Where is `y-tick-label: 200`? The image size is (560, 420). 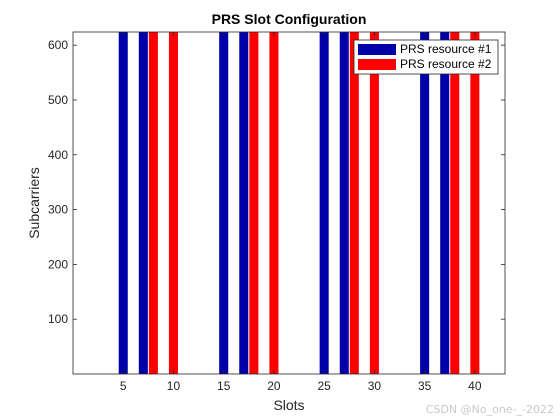
y-tick-label: 200 is located at coordinates (58, 264).